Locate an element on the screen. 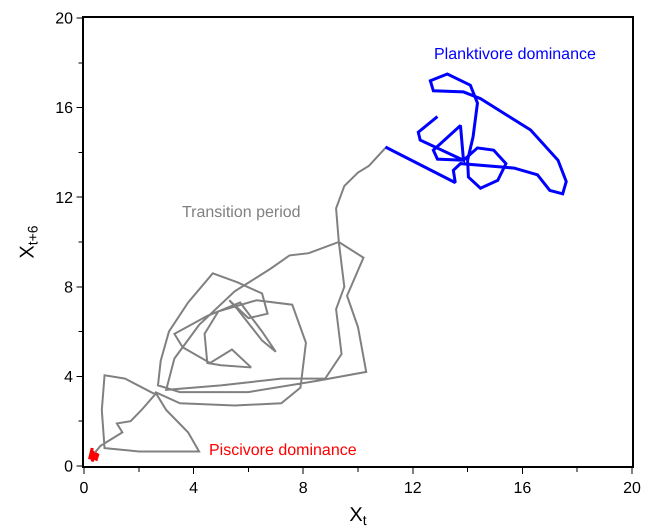 Image resolution: width=648 pixels, height=528 pixels. text: Piscivore dominance is located at coordinates (283, 450).